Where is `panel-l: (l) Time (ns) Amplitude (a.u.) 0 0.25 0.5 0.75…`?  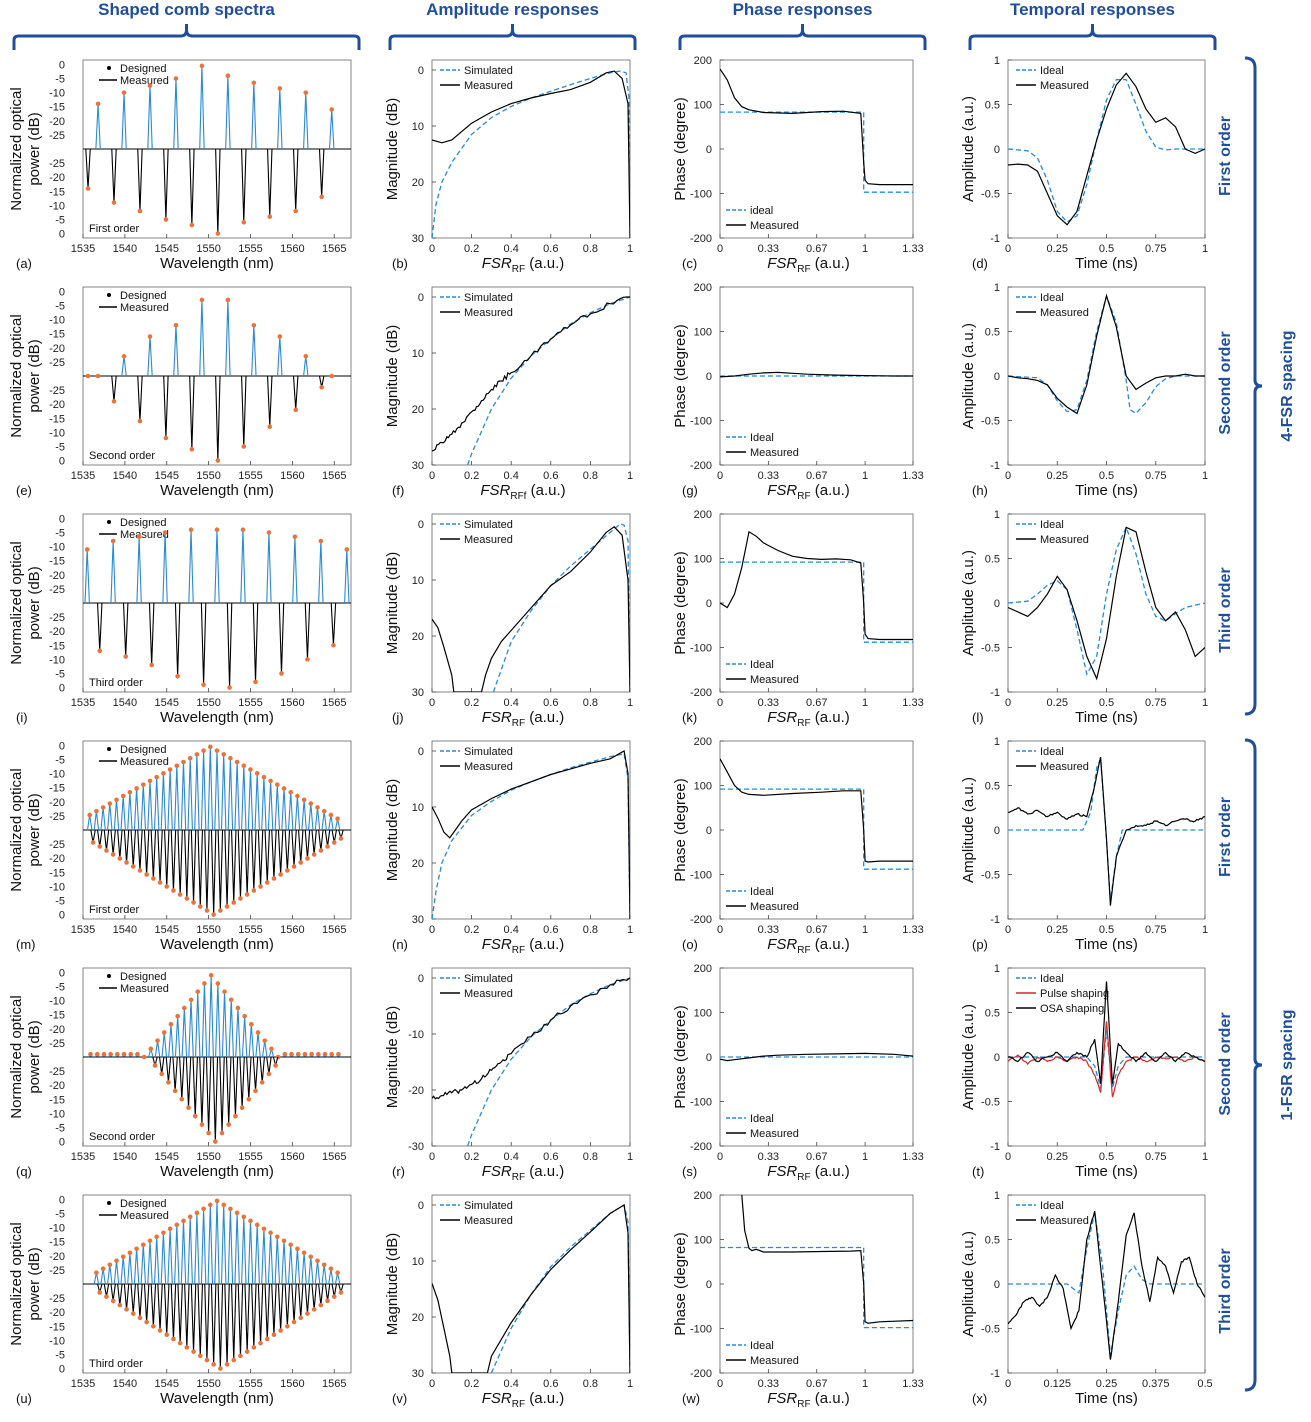
panel-l: (l) Time (ns) Amplitude (a.u.) 0 0.25 0.5 0.75… is located at coordinates (1084, 617).